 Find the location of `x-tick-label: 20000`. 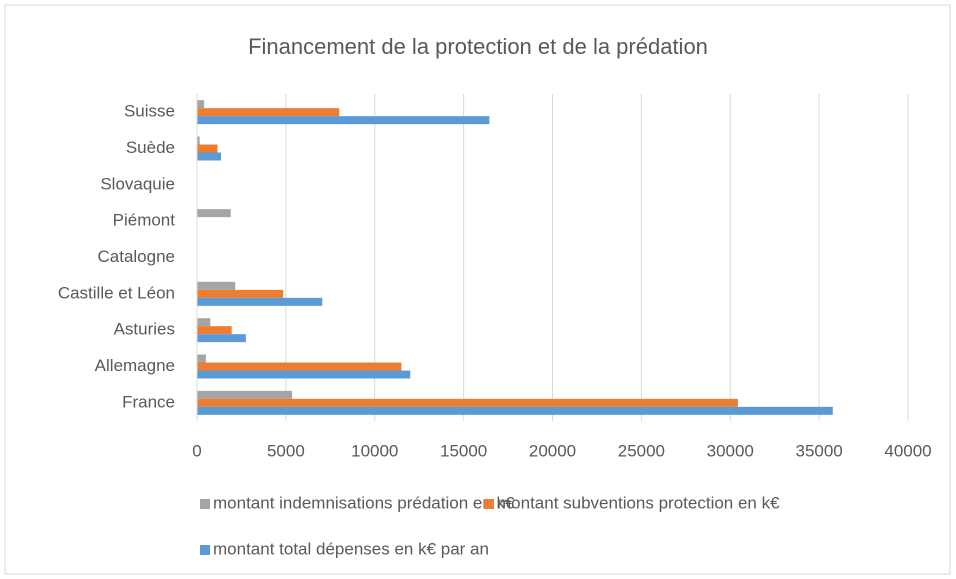

x-tick-label: 20000 is located at coordinates (552, 450).